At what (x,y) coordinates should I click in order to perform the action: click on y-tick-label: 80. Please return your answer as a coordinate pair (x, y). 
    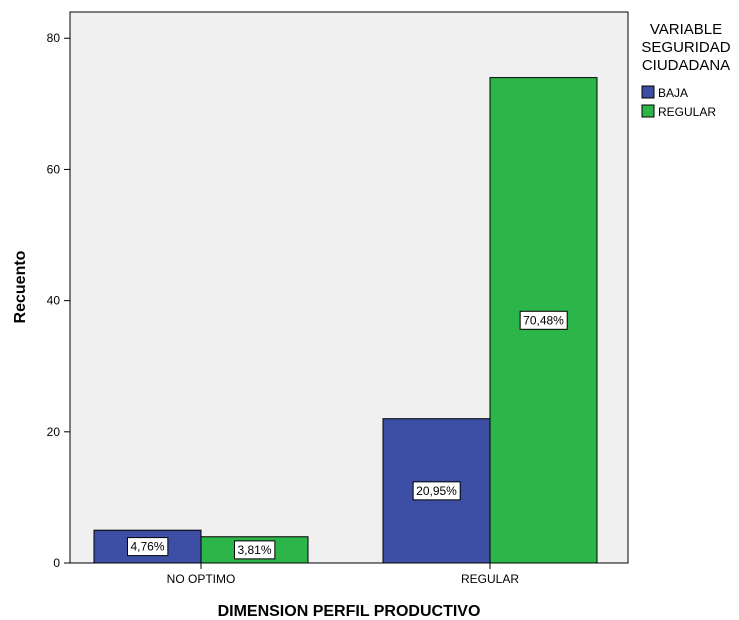
    Looking at the image, I should click on (54, 38).